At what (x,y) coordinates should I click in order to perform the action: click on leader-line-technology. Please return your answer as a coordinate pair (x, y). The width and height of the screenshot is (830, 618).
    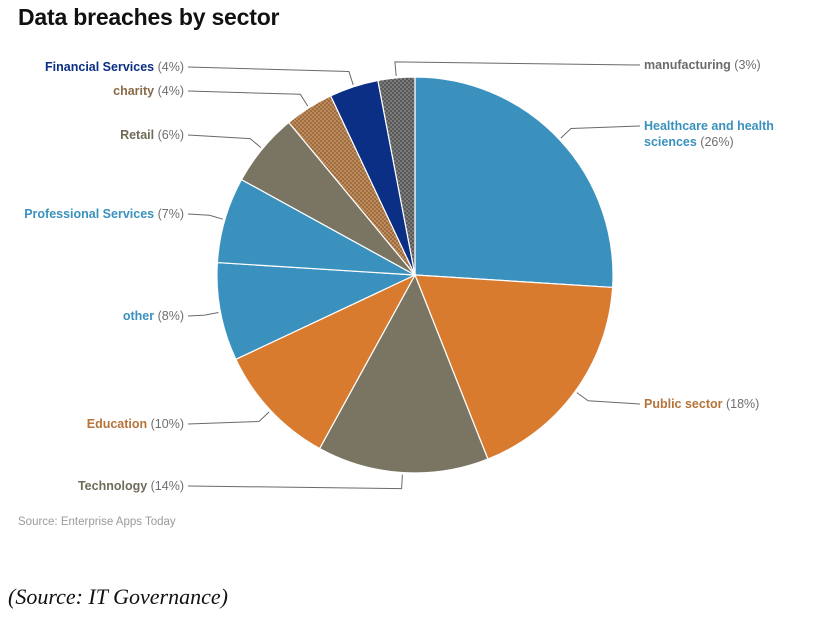
    Looking at the image, I should click on (295, 482).